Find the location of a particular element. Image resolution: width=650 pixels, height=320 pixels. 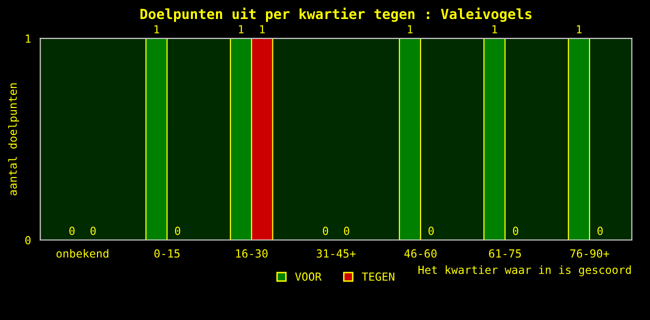

x-tick-label: 61-75 is located at coordinates (505, 253).